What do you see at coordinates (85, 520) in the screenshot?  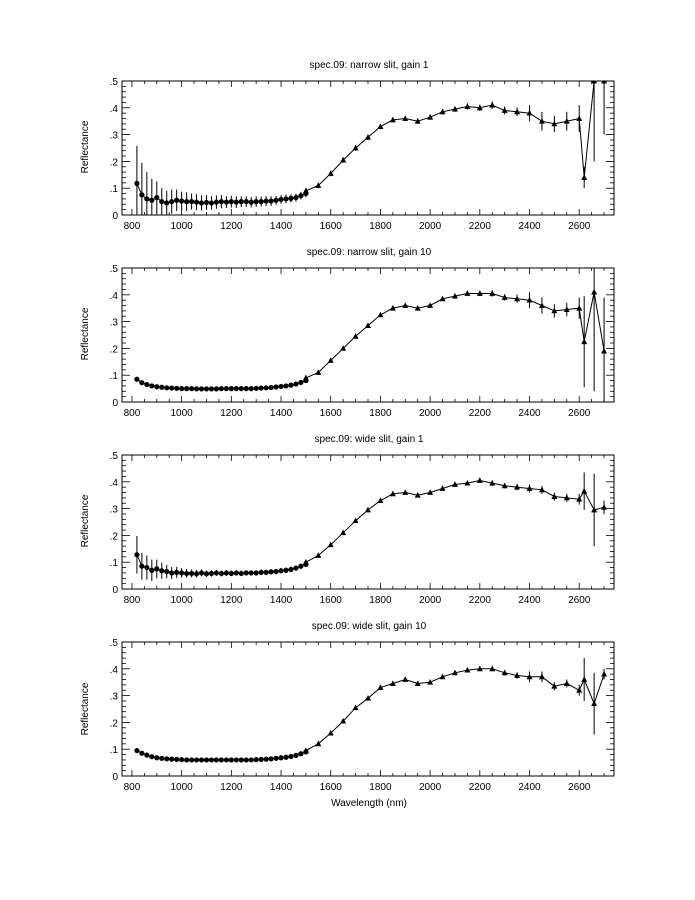 I see `y-axis-label: Reflectance` at bounding box center [85, 520].